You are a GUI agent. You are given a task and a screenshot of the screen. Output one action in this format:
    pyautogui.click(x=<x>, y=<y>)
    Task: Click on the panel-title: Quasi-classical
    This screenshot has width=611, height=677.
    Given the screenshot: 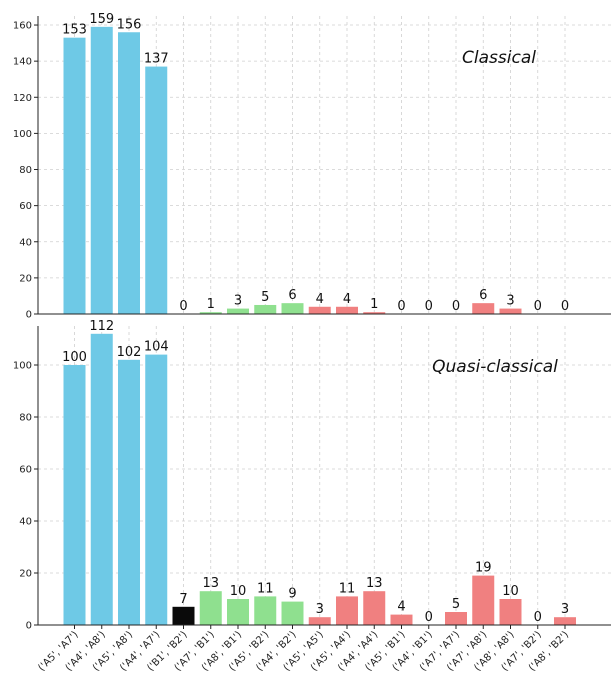 What is the action you would take?
    pyautogui.click(x=495, y=367)
    